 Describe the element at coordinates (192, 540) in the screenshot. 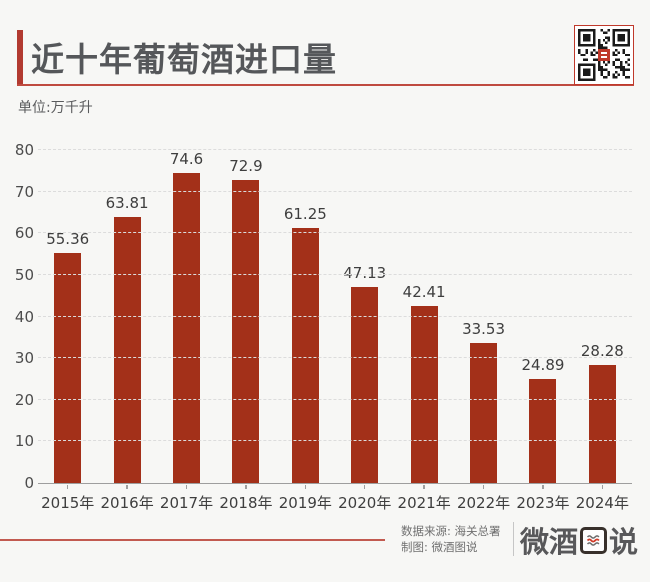

I see `footer-accent-line` at that location.